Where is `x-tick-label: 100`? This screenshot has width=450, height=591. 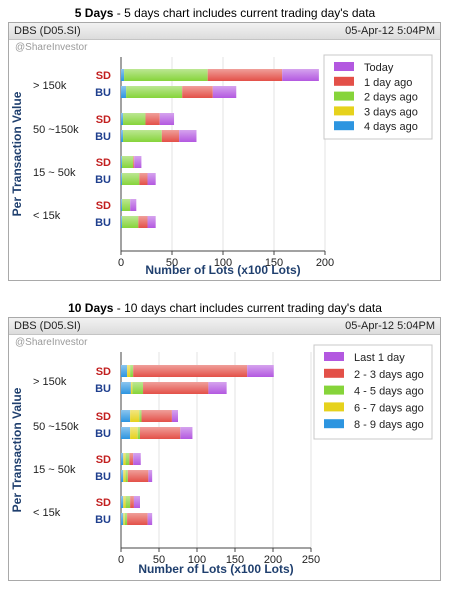
x-tick-label: 100 is located at coordinates (197, 560).